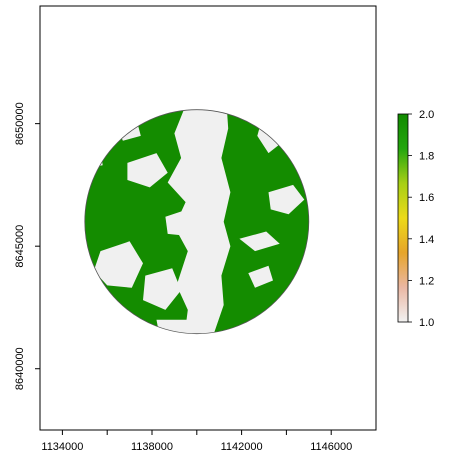 The image size is (450, 462). Describe the element at coordinates (20, 246) in the screenshot. I see `y-tick-label: 8645000` at that location.